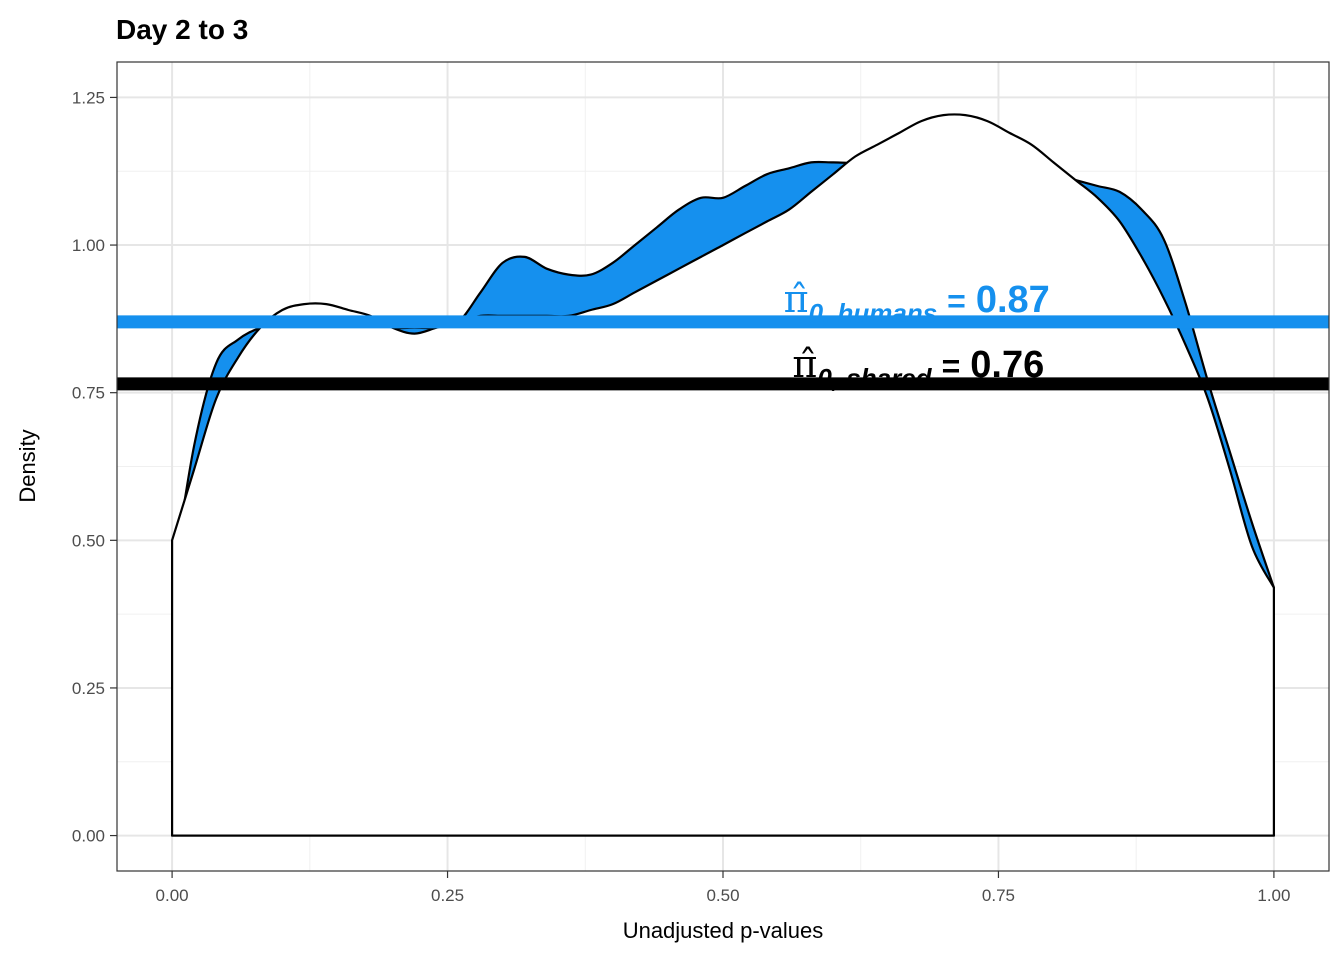 The image size is (1344, 960). What do you see at coordinates (447, 895) in the screenshot?
I see `x-tick-label: 0.25` at bounding box center [447, 895].